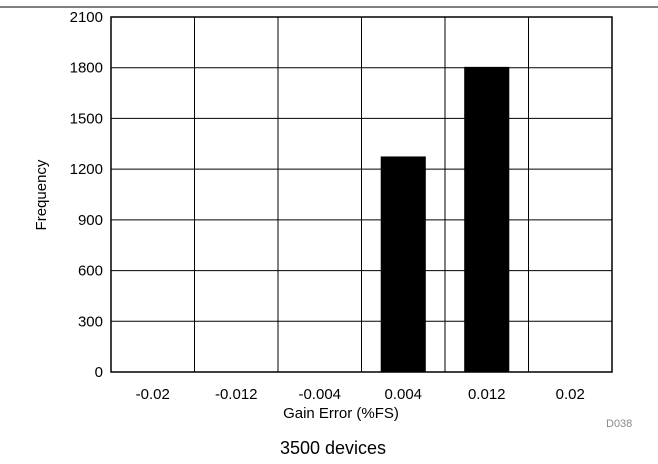 This screenshot has height=464, width=658. I want to click on y-tick-label: 1200, so click(86, 169).